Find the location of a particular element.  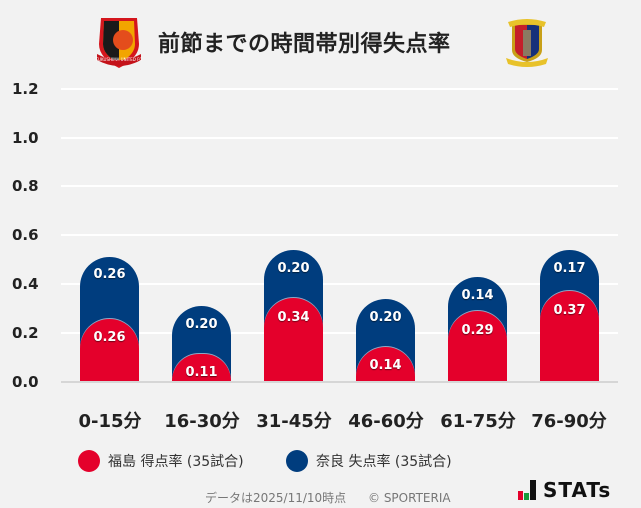

logo-bar-green-icon is located at coordinates (526, 496).